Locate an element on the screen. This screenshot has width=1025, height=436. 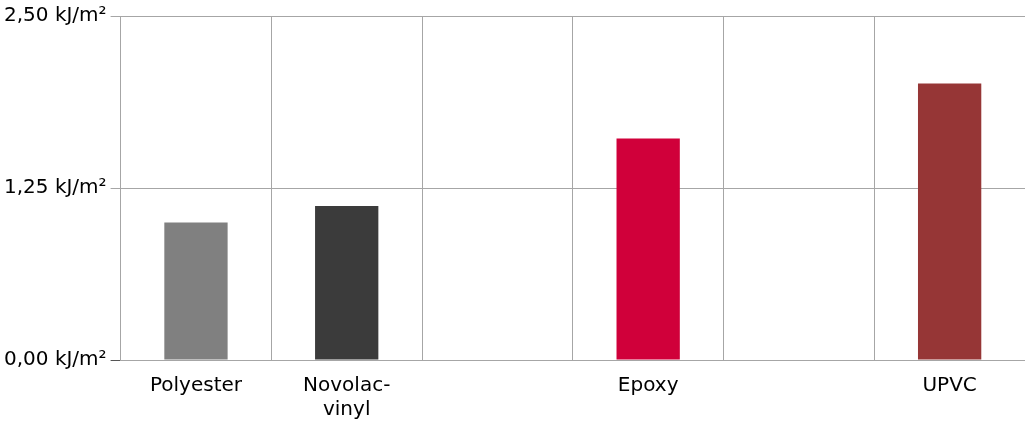
x-tick-label: Epoxy is located at coordinates (648, 384).